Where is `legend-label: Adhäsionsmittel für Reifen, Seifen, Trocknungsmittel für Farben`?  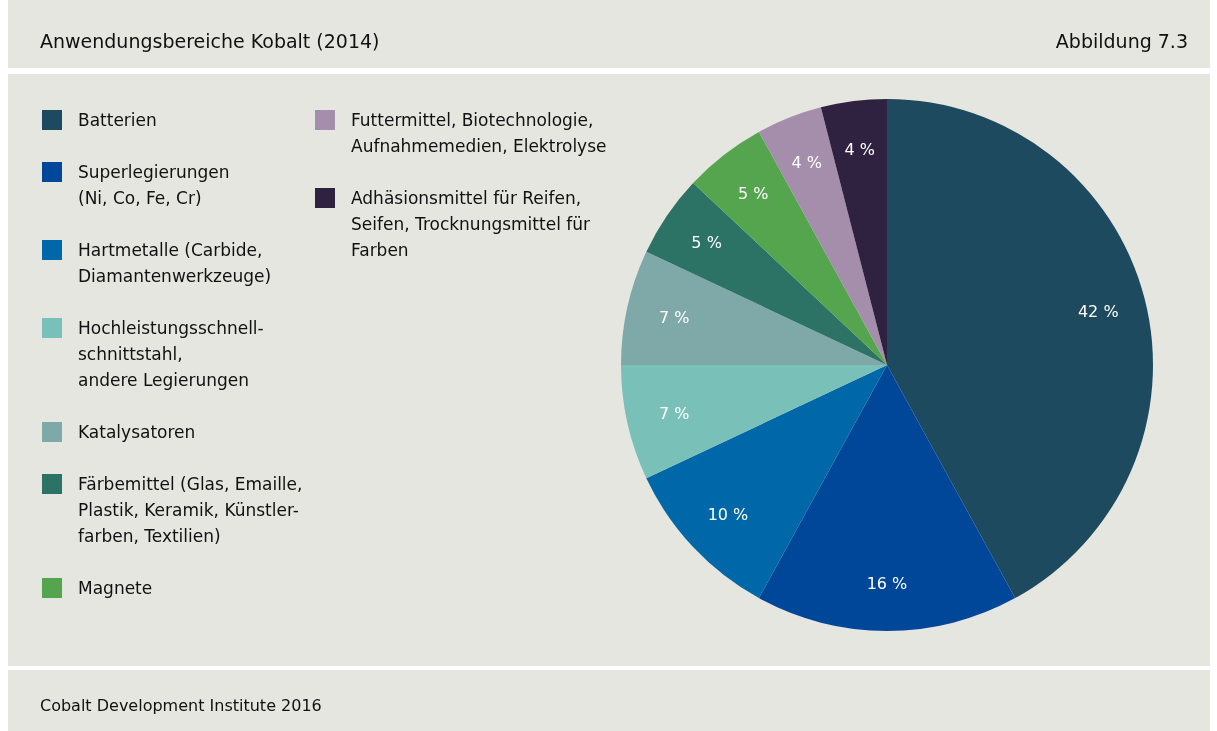
legend-label: Adhäsionsmittel für Reifen, Seifen, Trocknungsmittel für Farben is located at coordinates (471, 224).